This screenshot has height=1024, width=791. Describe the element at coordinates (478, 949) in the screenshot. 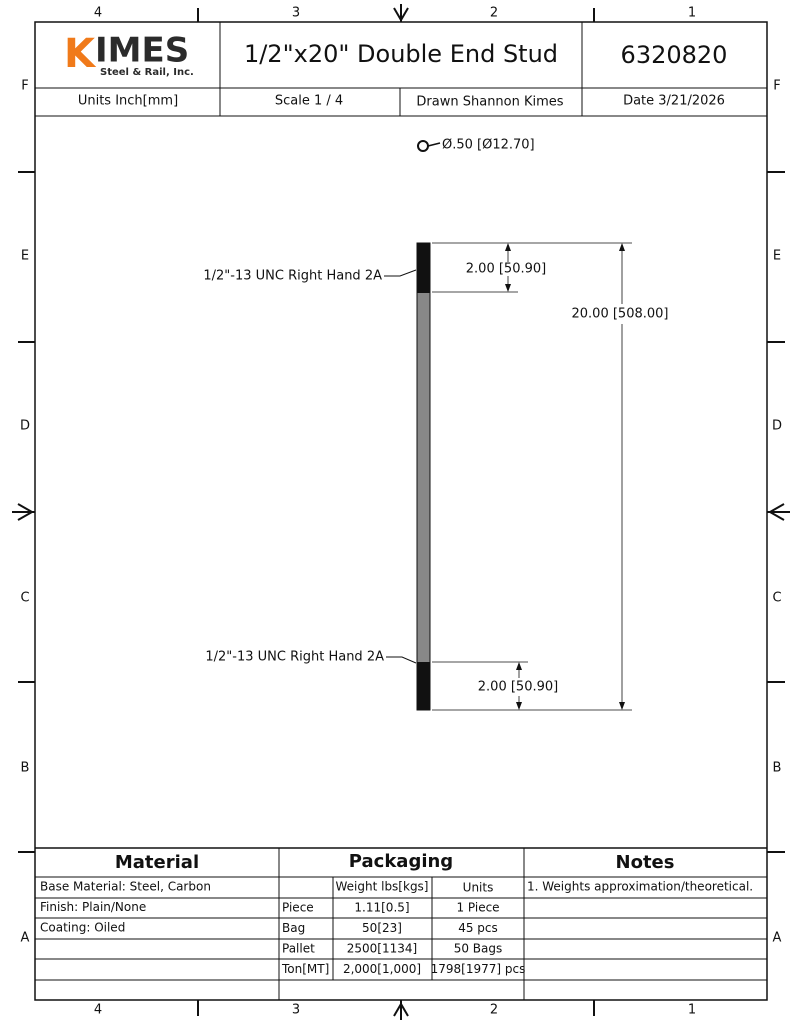

I see `packaging-units: 50 Bags` at that location.